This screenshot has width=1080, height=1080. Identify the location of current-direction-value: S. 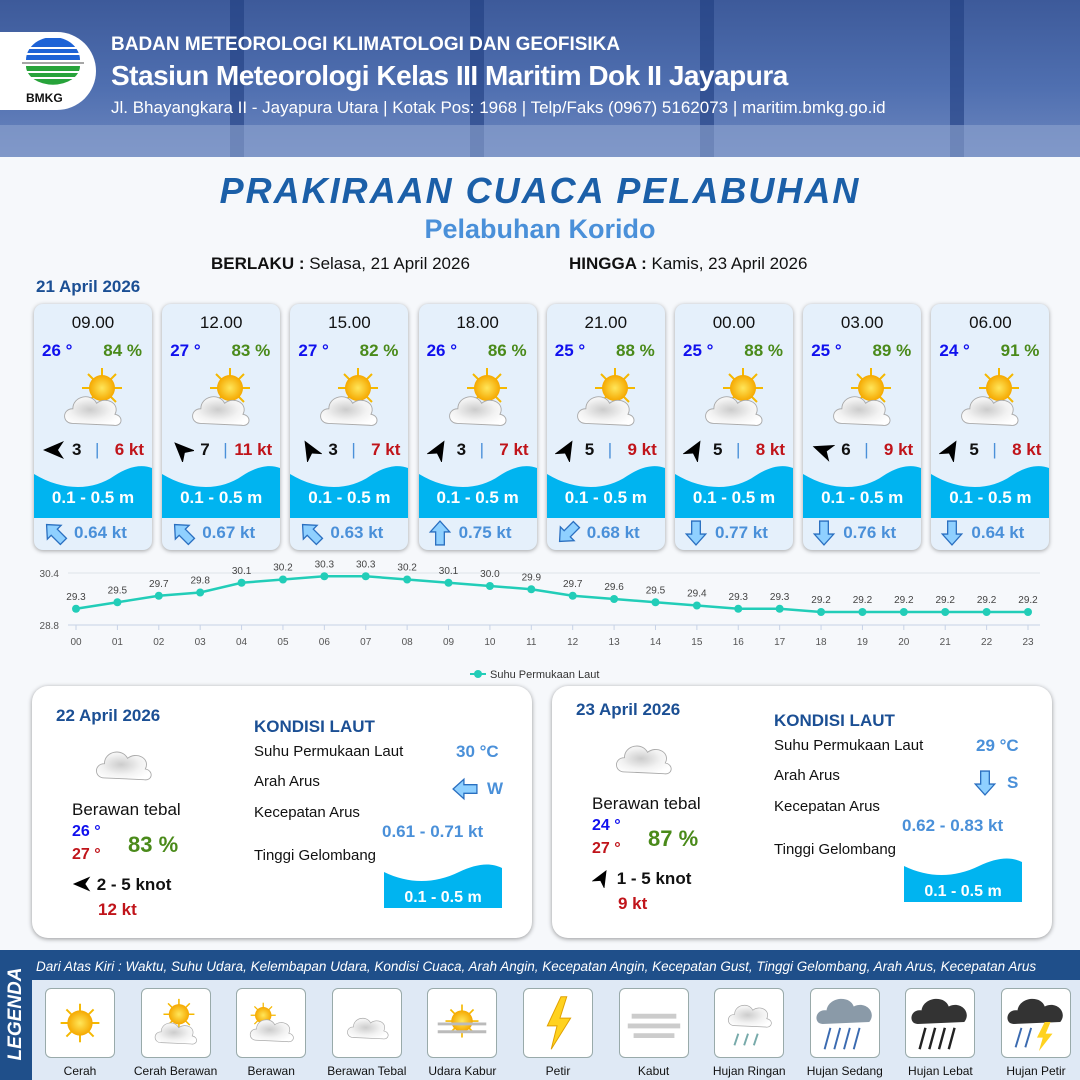
(1013, 782).